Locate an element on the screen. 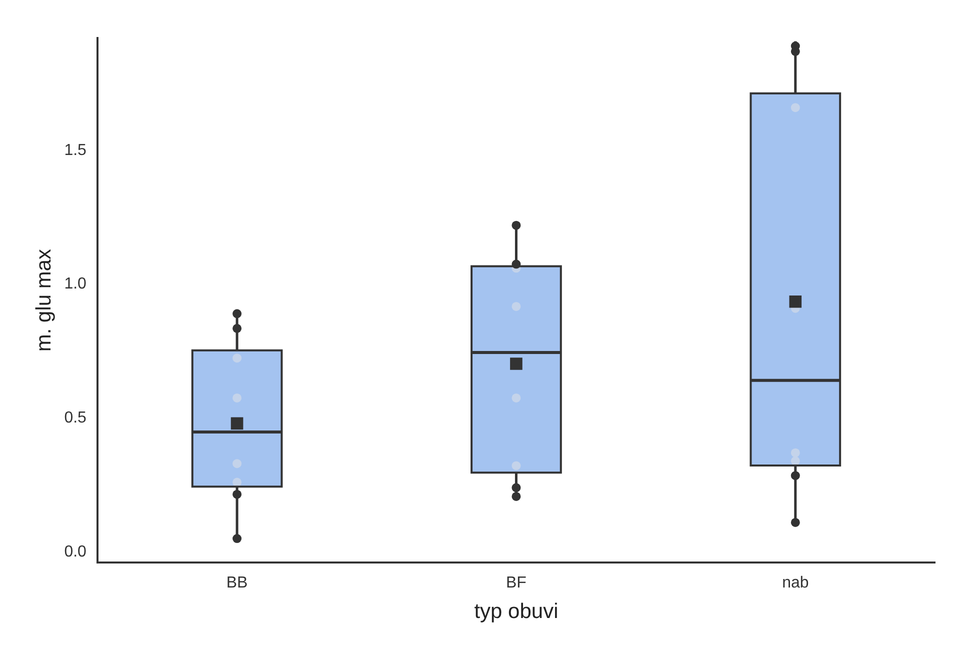 Image resolution: width=953 pixels, height=657 pixels. x-tick-label: BF is located at coordinates (516, 583).